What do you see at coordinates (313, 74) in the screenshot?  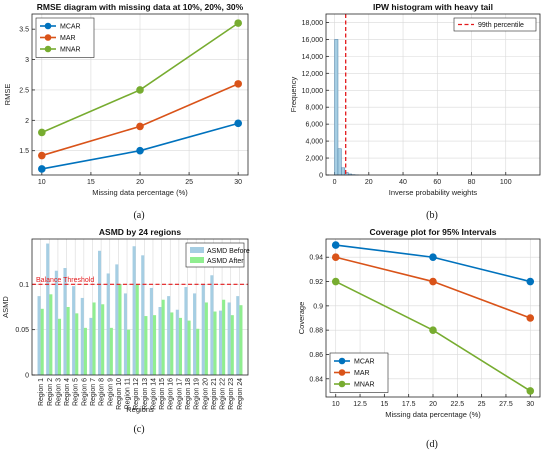 I see `ipw-ytick-label-6: 12,000` at bounding box center [313, 74].